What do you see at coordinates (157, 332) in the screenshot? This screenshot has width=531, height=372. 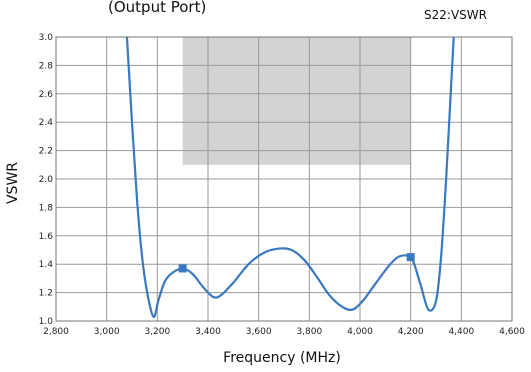 I see `x-tick-label: 3,200` at bounding box center [157, 332].